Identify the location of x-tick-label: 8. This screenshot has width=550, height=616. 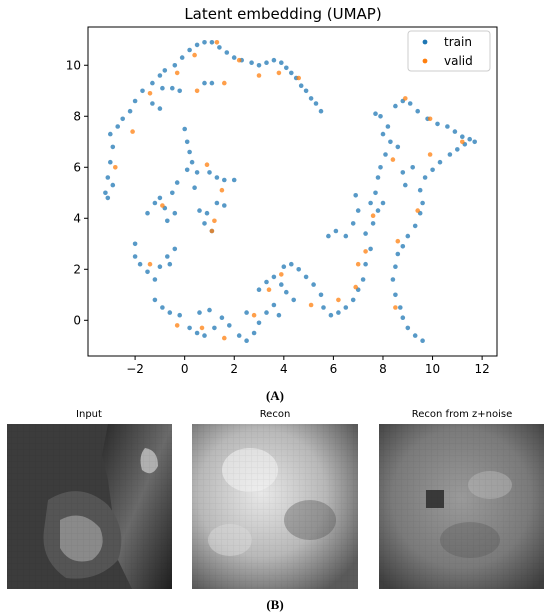
(383, 369).